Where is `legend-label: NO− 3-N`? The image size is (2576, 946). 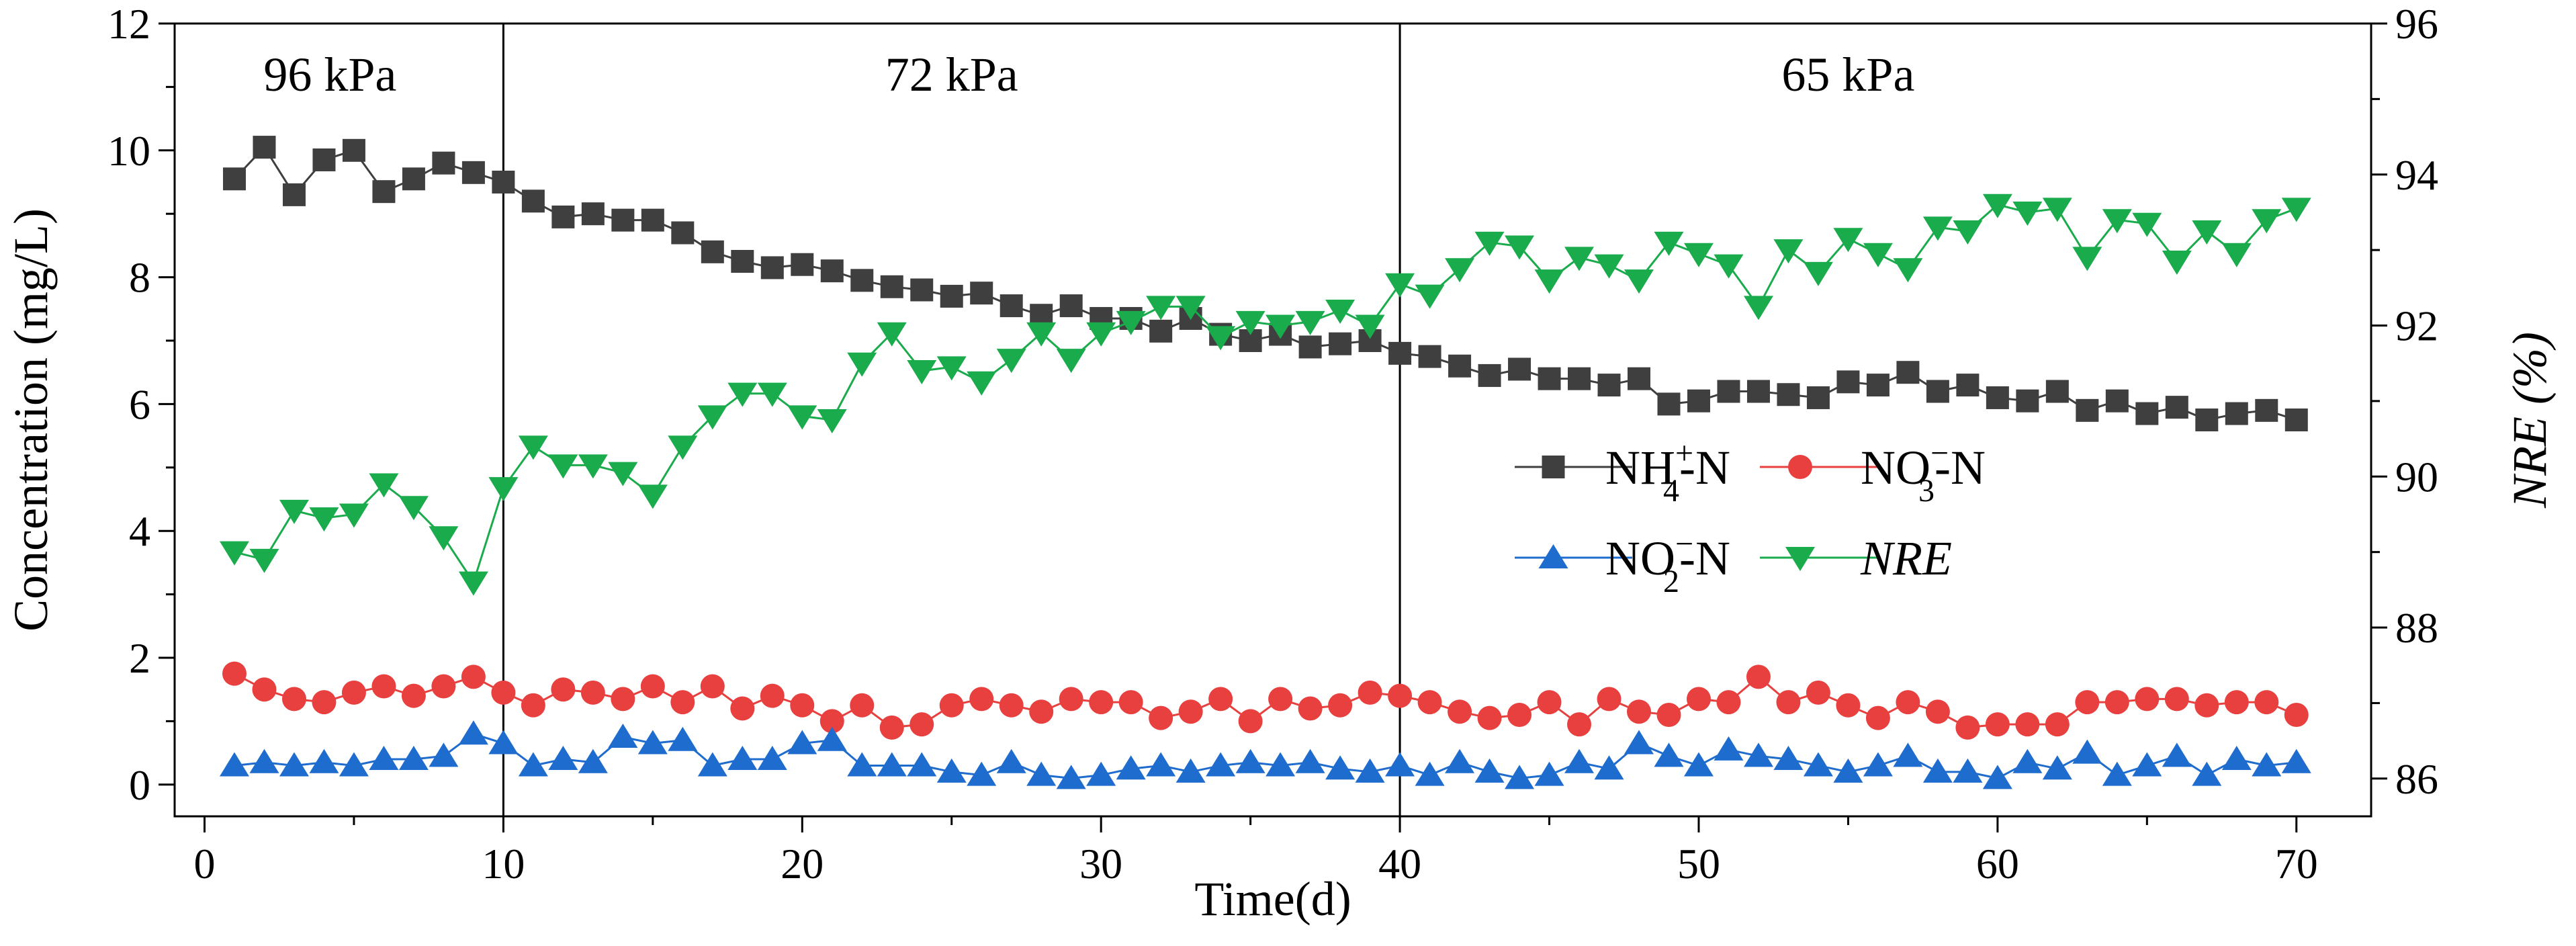 legend-label: NO− 3-N is located at coordinates (1924, 472).